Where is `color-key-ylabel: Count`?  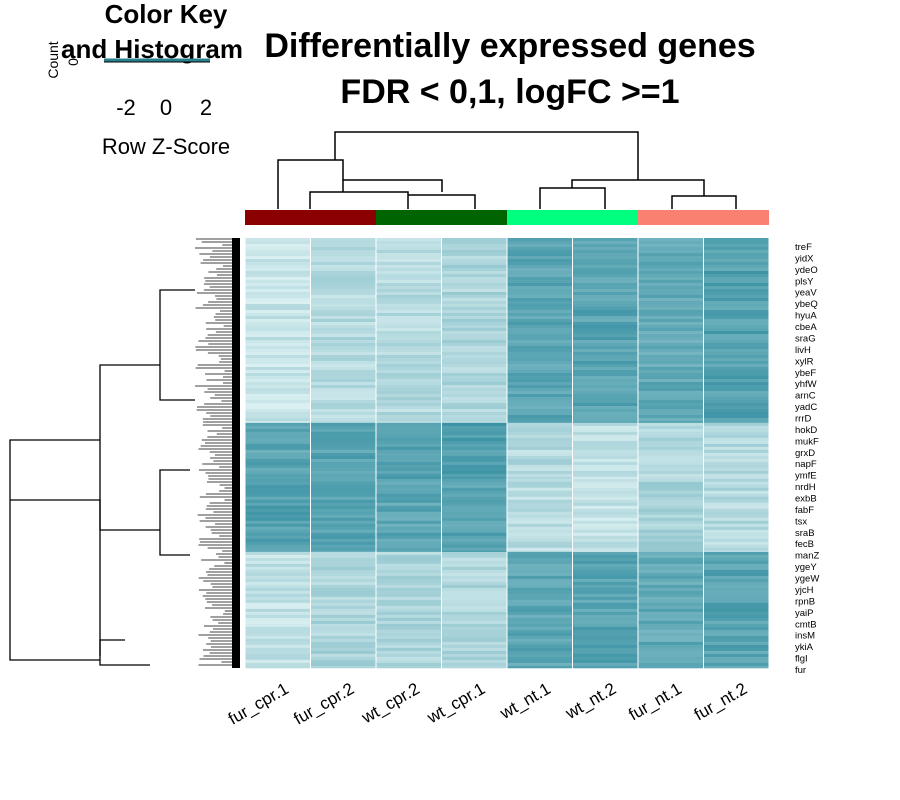
color-key-ylabel: Count is located at coordinates (53, 59).